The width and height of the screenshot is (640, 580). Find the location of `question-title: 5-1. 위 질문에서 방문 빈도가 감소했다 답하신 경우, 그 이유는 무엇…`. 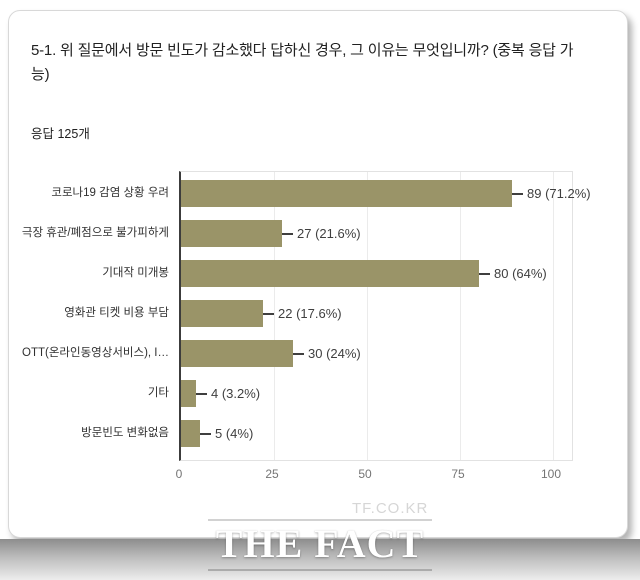

question-title: 5-1. 위 질문에서 방문 빈도가 감소했다 답하신 경우, 그 이유는 무엇… is located at coordinates (302, 62).